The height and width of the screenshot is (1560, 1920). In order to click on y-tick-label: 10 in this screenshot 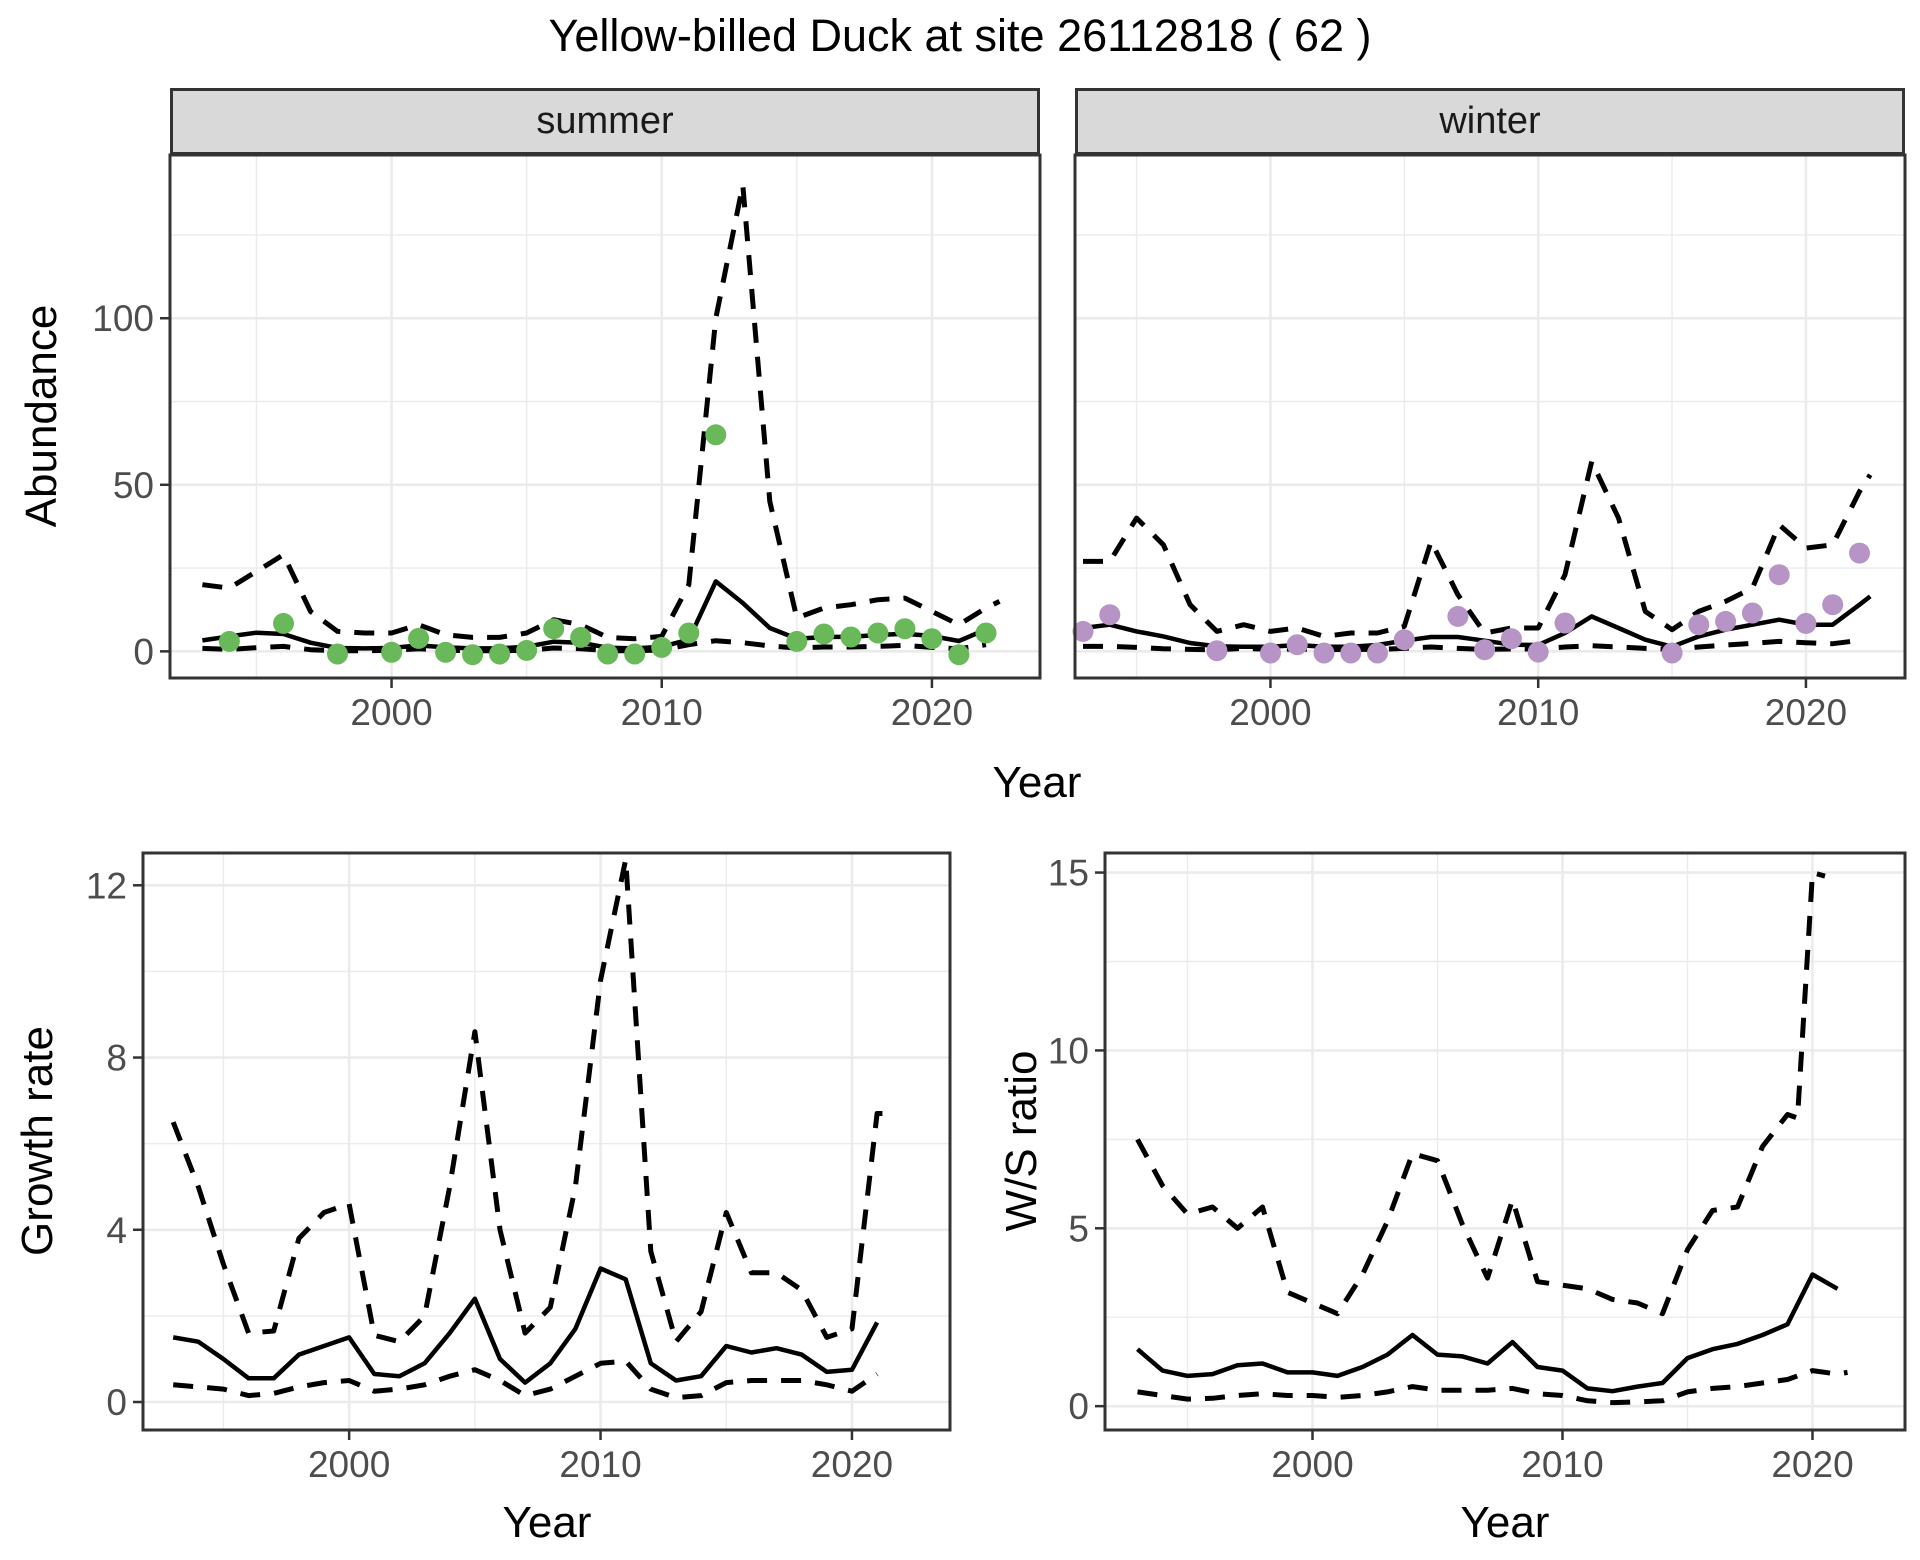, I will do `click(1068, 1050)`.